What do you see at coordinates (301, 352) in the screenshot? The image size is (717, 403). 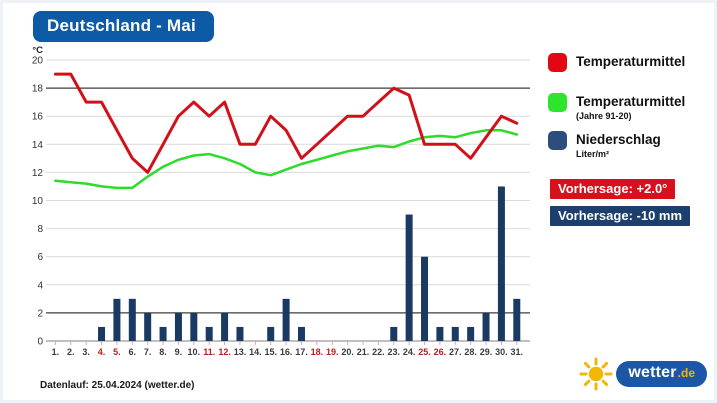 I see `x-tick-label: 17.` at bounding box center [301, 352].